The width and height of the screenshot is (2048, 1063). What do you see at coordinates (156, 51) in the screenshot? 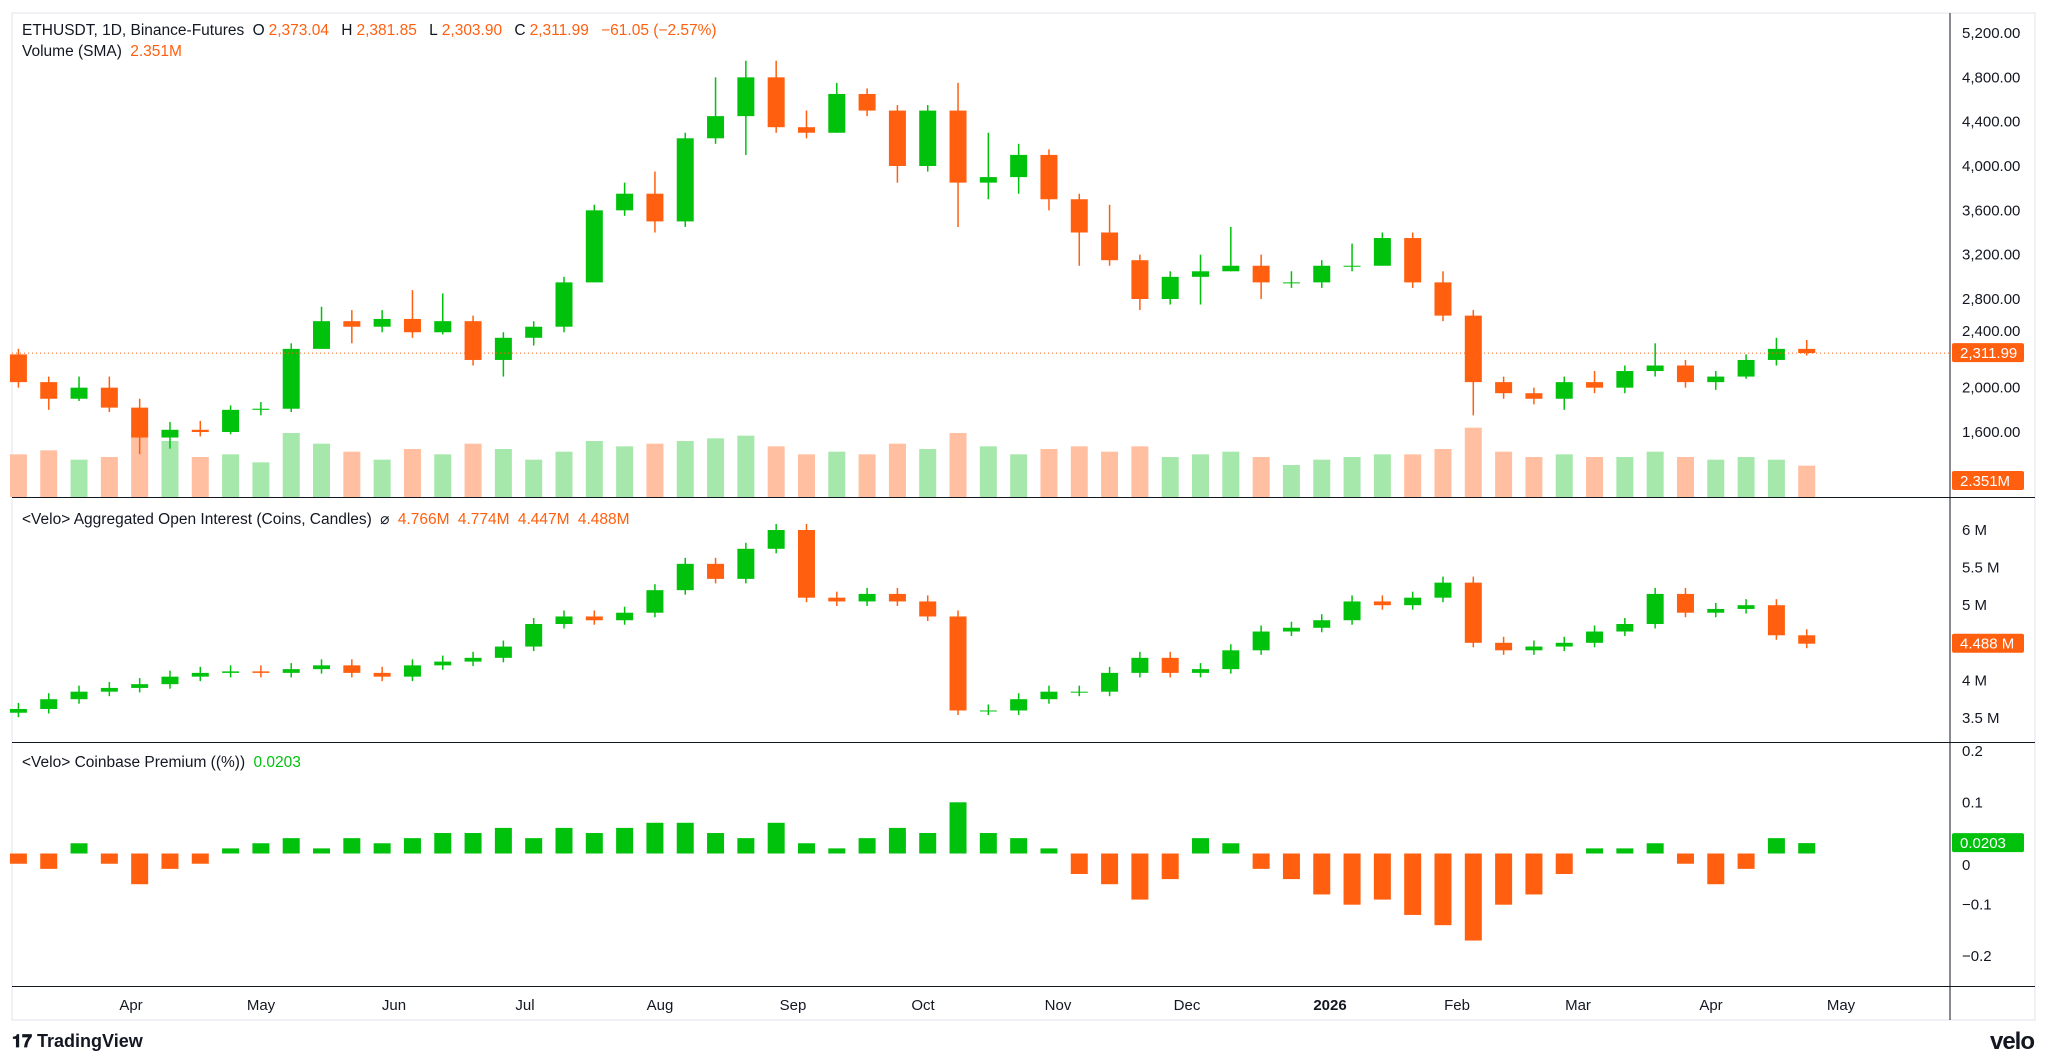
I see `volume-value: 2.351M` at bounding box center [156, 51].